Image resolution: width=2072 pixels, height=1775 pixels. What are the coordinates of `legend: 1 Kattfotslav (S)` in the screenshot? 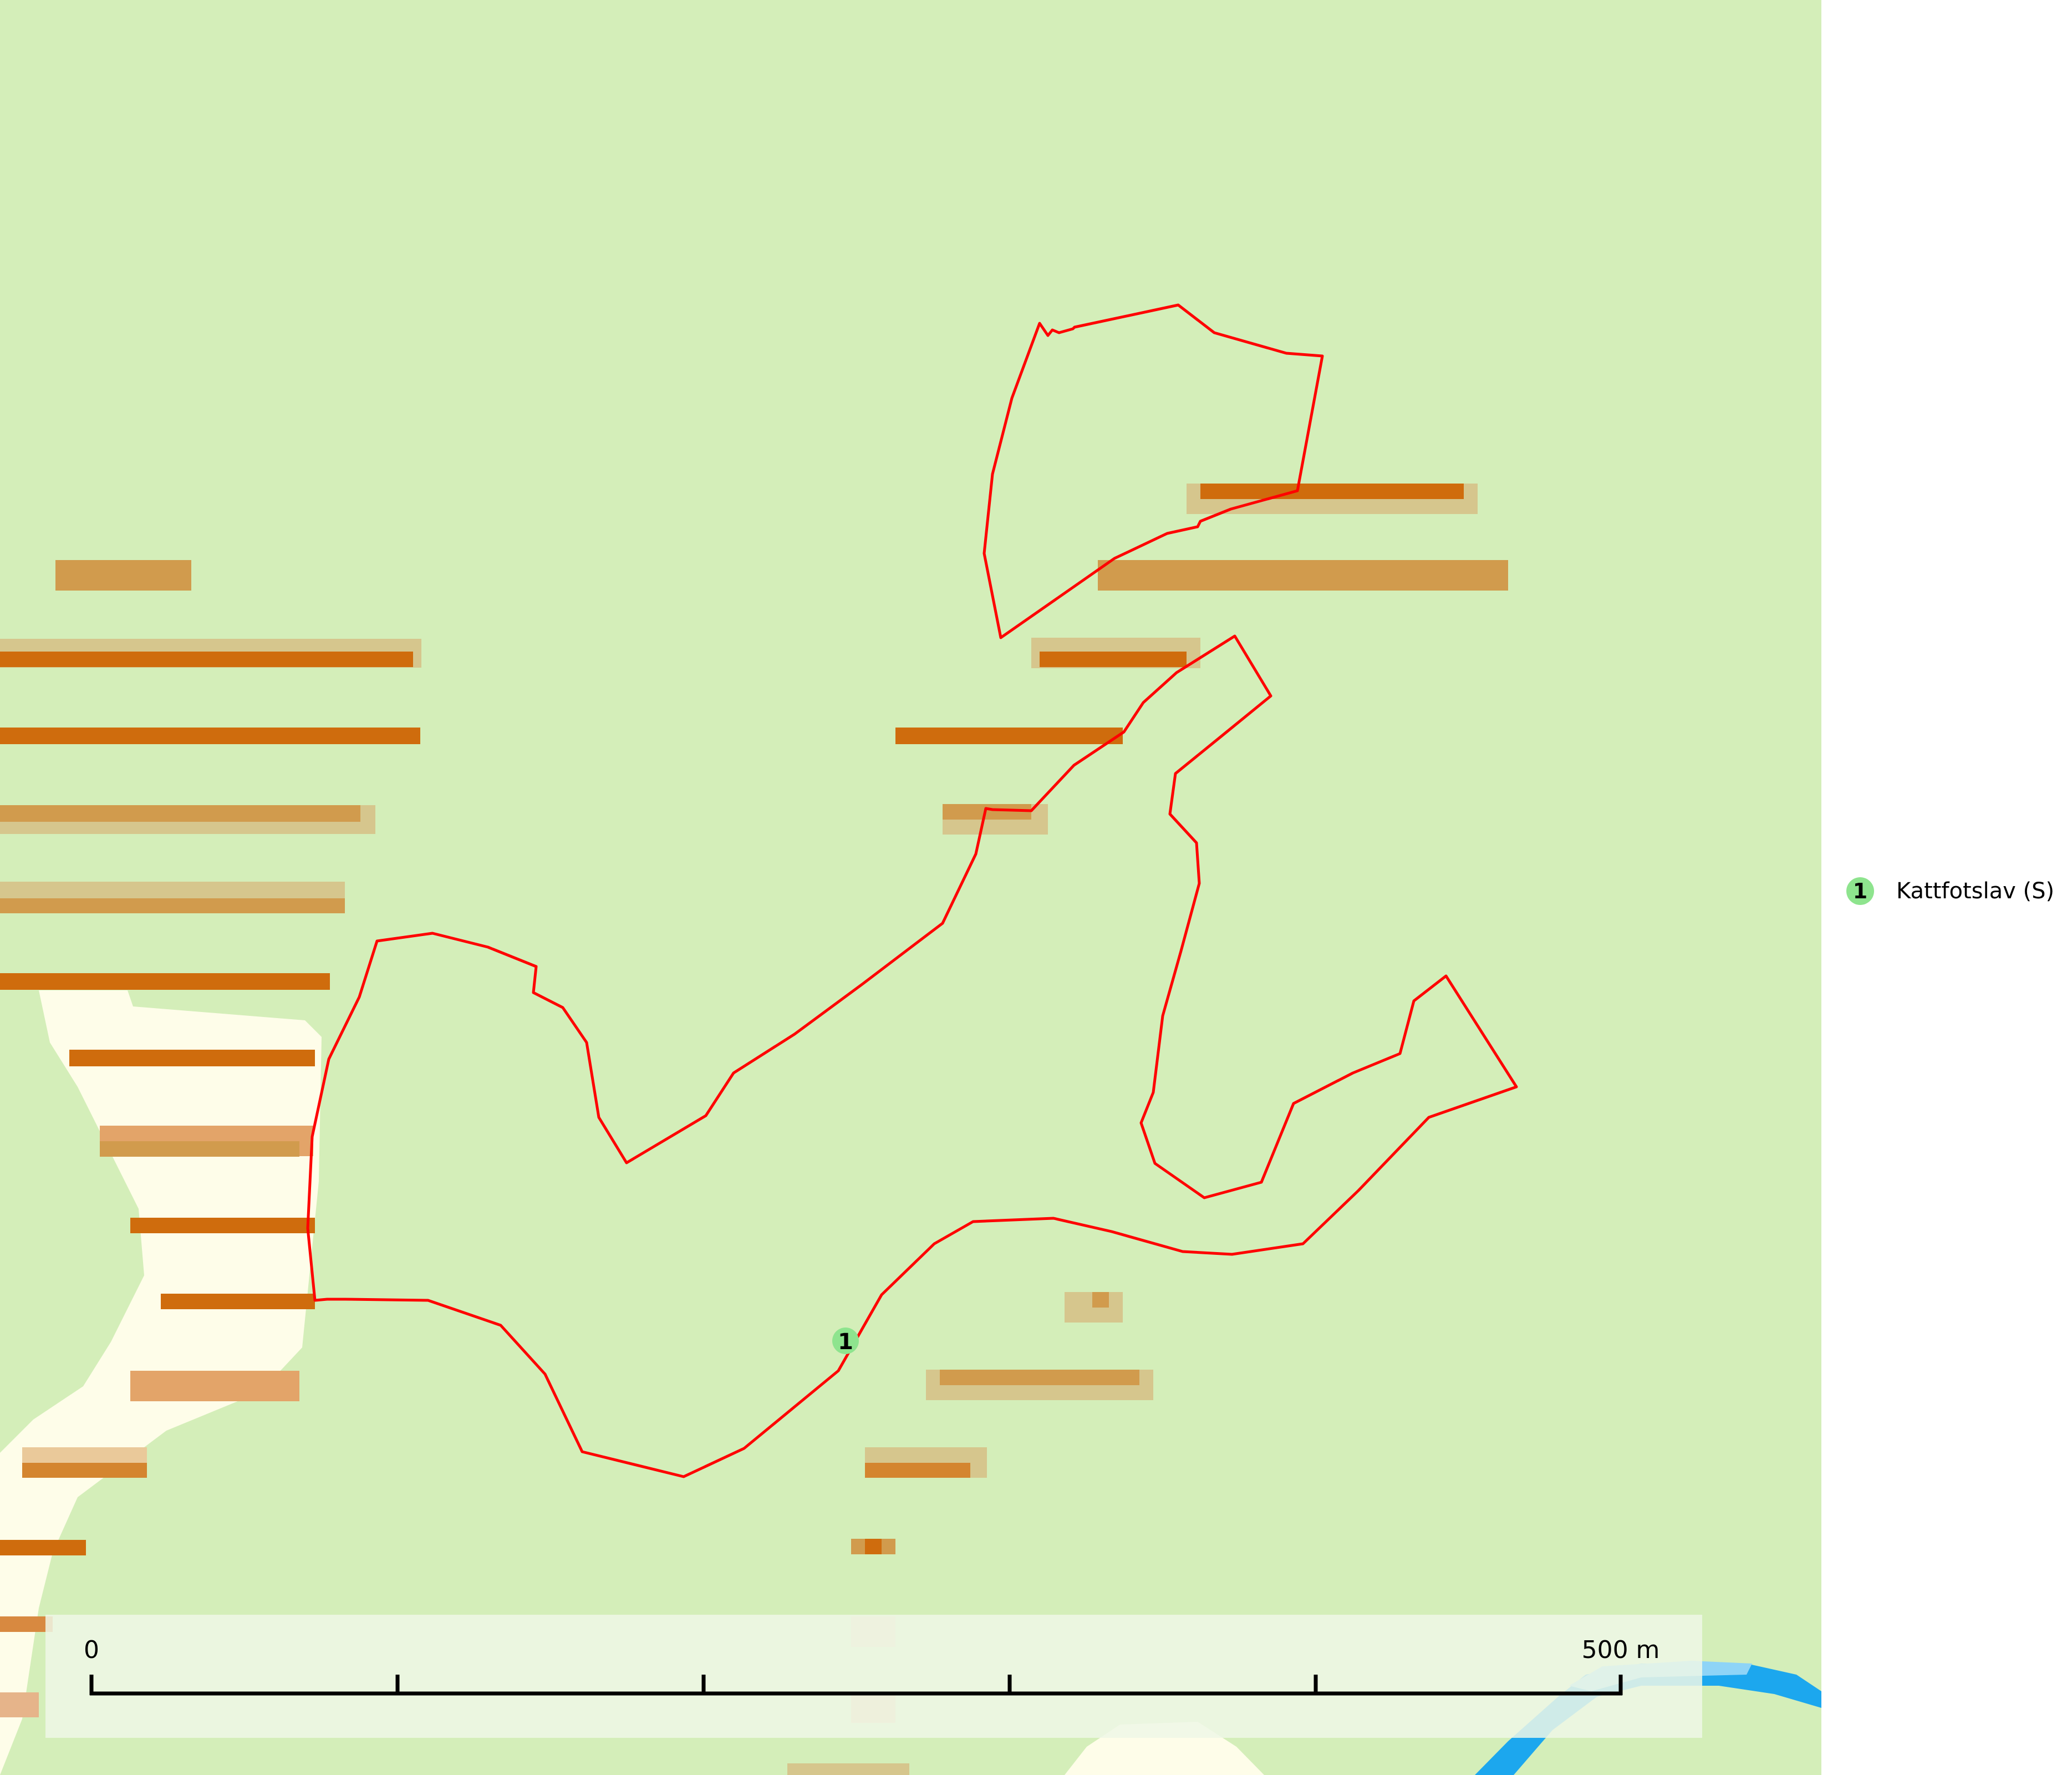 It's located at (1950, 891).